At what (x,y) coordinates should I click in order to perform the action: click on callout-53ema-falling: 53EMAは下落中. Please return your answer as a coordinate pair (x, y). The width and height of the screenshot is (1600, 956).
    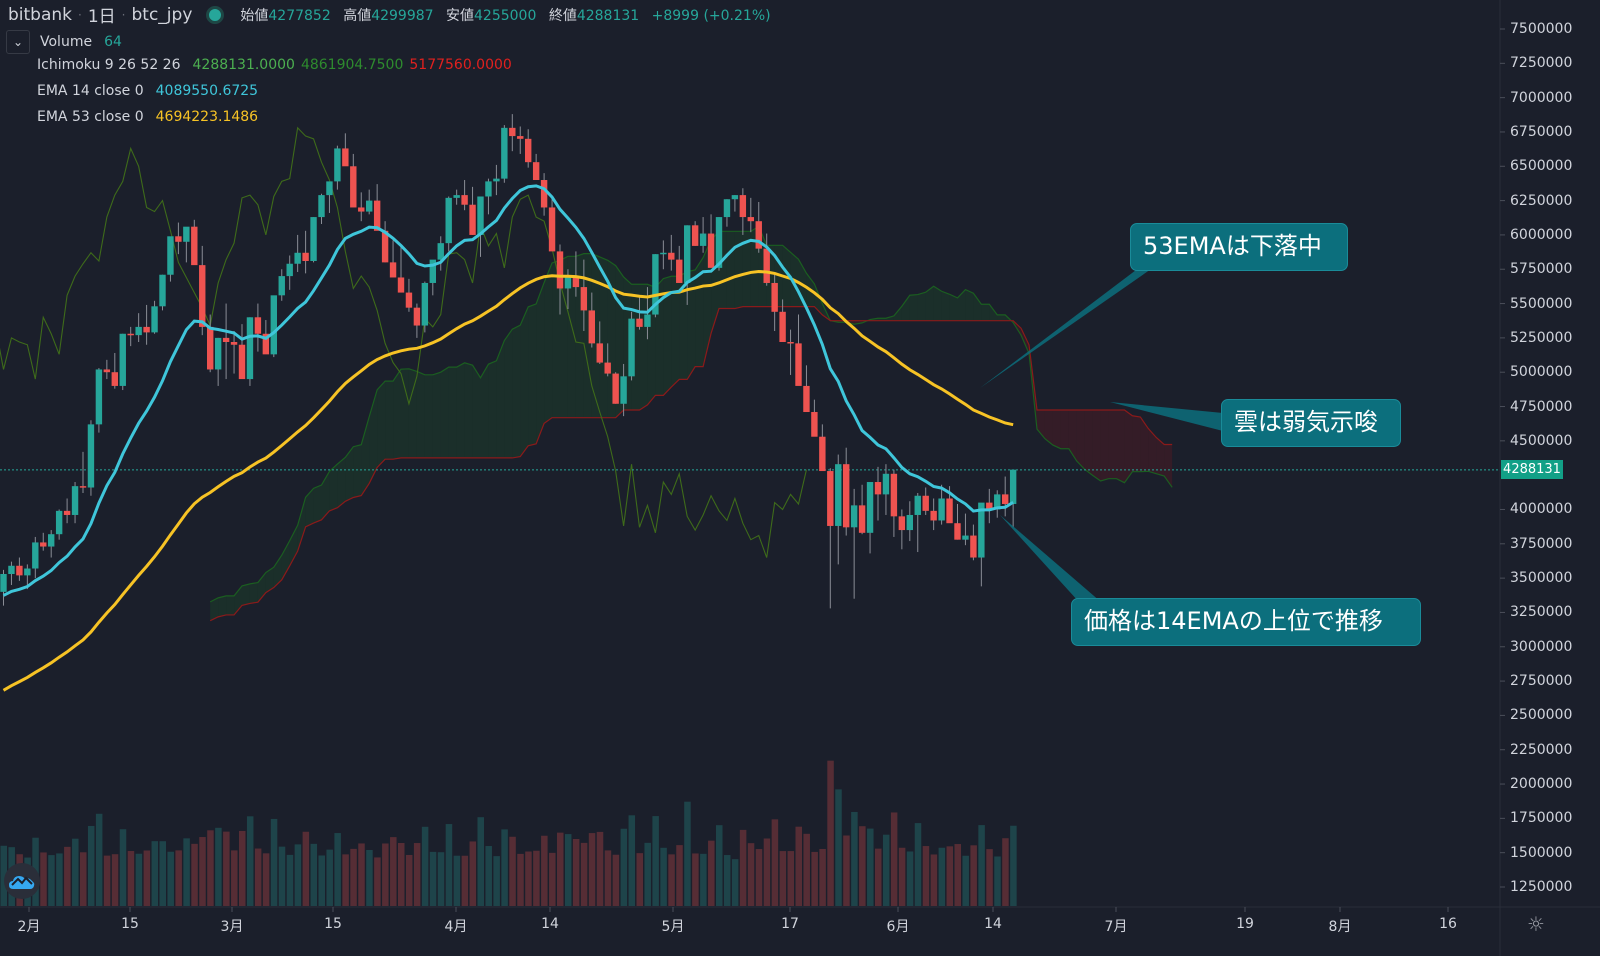
    Looking at the image, I should click on (1239, 247).